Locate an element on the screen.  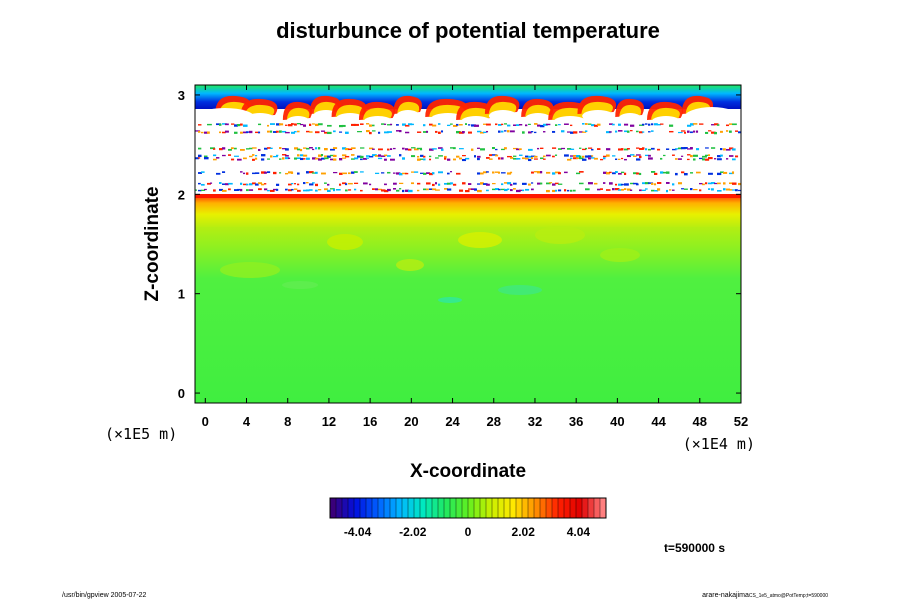
eddy-gap is located at coordinates (598, 116).